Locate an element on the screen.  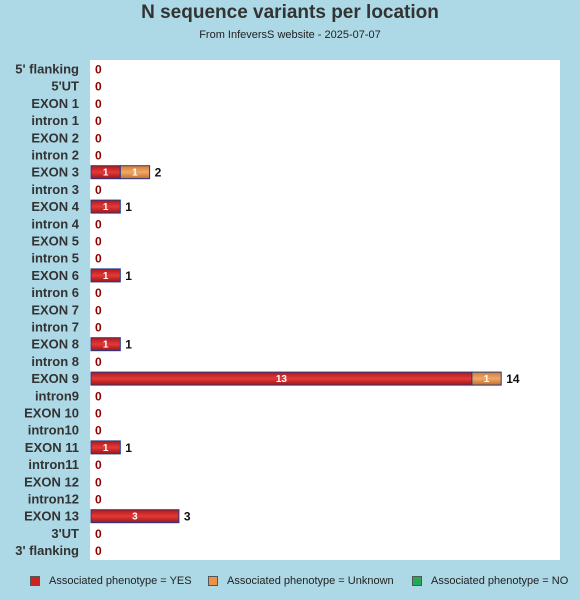
total-value-label: 14 is located at coordinates (513, 379).